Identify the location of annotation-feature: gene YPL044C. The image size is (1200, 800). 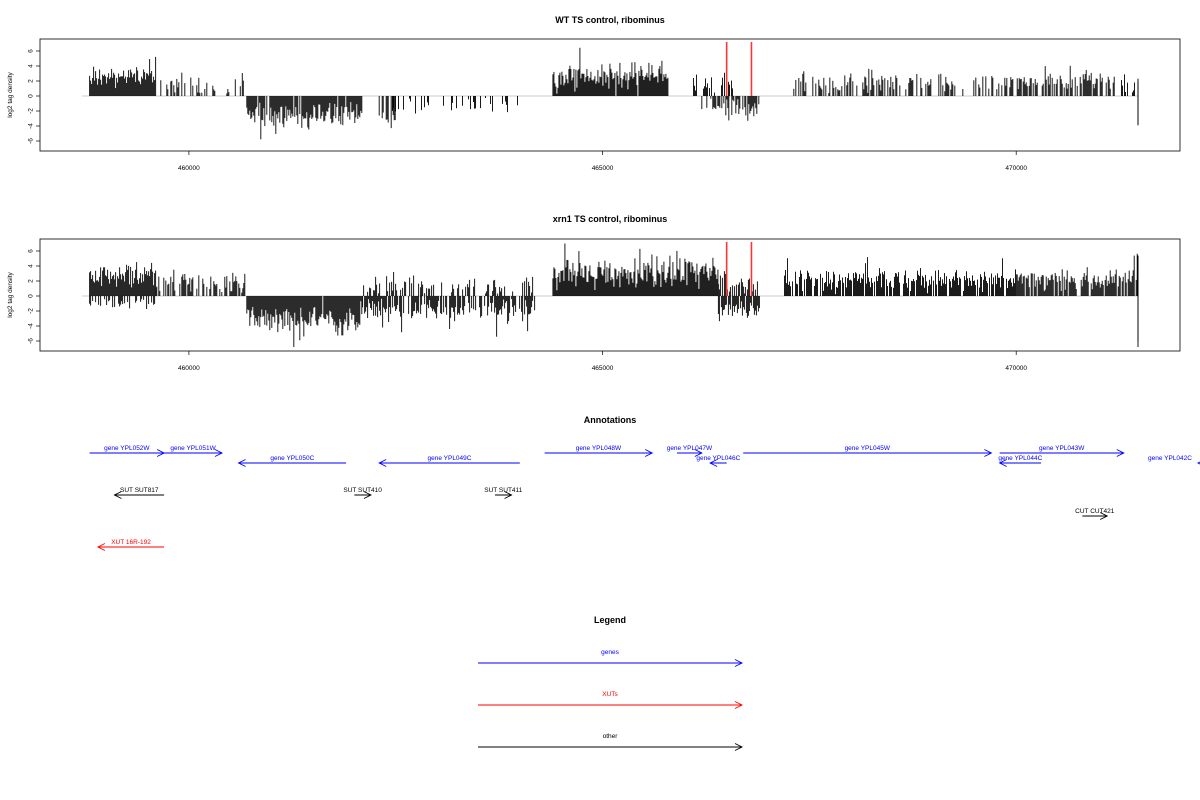
(1020, 461).